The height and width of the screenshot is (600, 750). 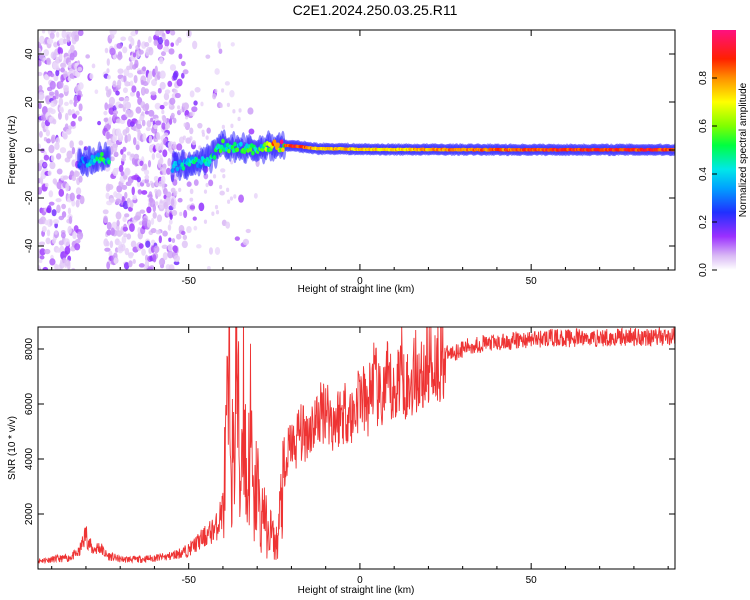 What do you see at coordinates (29, 348) in the screenshot?
I see `snr-ytick-label: 8000` at bounding box center [29, 348].